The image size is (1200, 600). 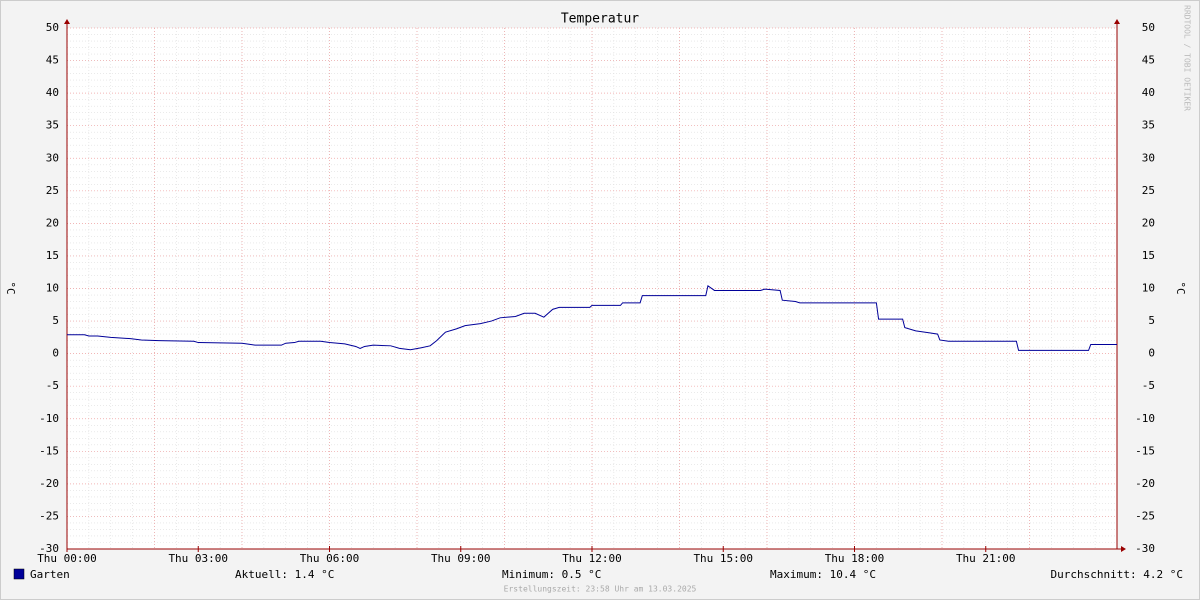 I want to click on y2-tick-label: 30, so click(x=1148, y=157).